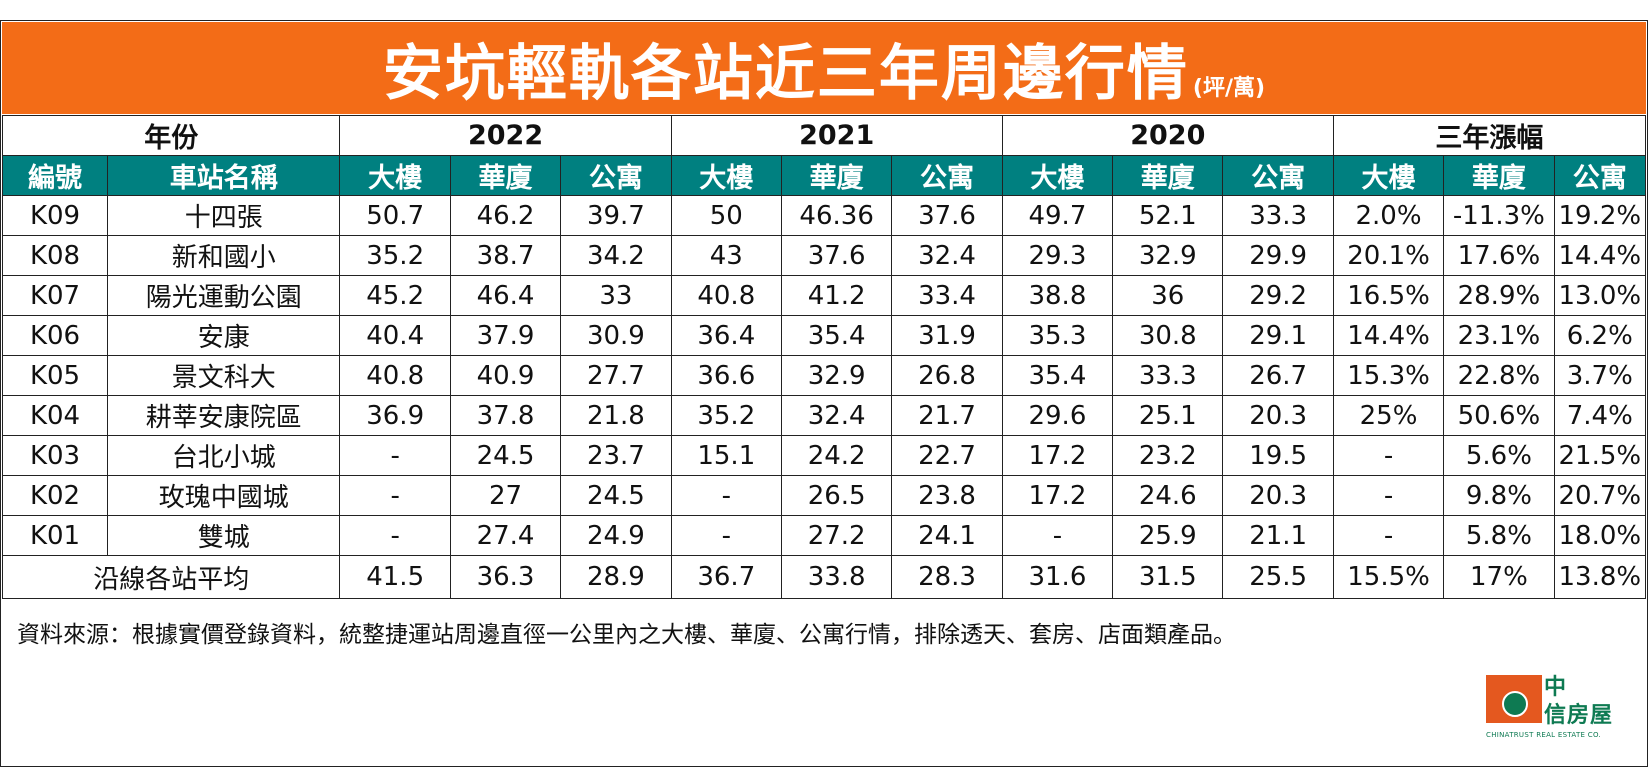 This screenshot has height=769, width=1650. I want to click on value-cell: 19.2%, so click(1600, 215).